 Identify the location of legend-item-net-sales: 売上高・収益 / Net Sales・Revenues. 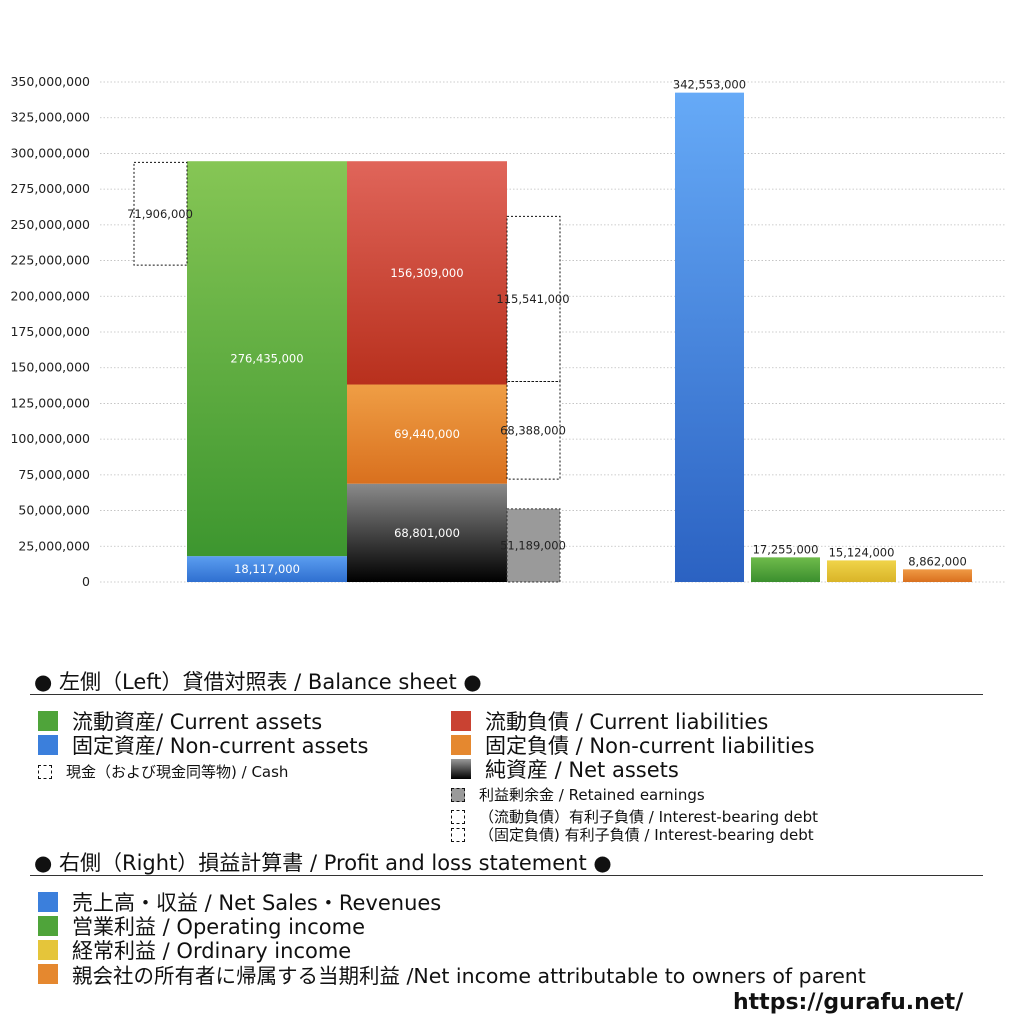
(239, 902).